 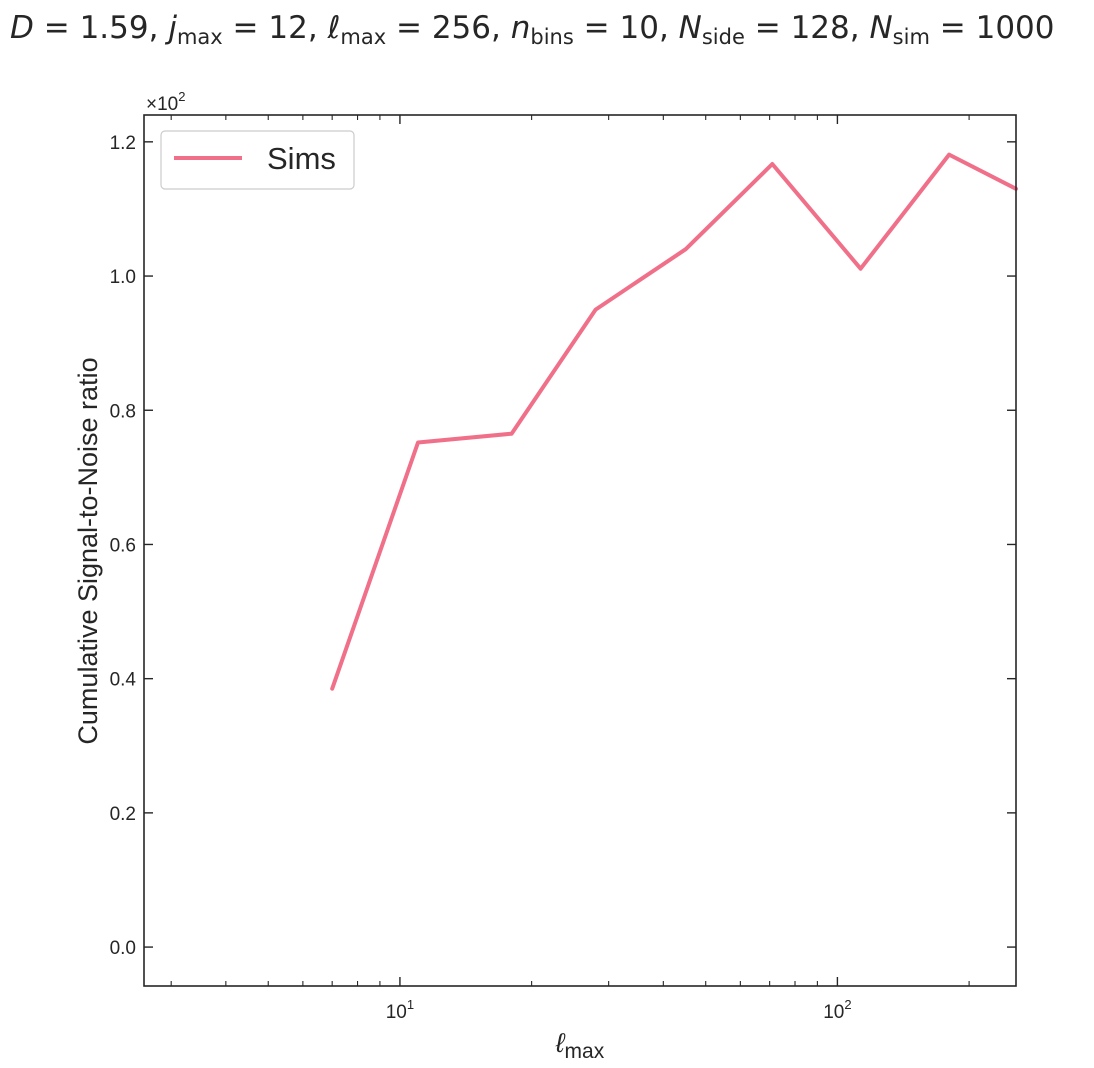 What do you see at coordinates (165, 102) in the screenshot?
I see `y-offset-label: ×10²` at bounding box center [165, 102].